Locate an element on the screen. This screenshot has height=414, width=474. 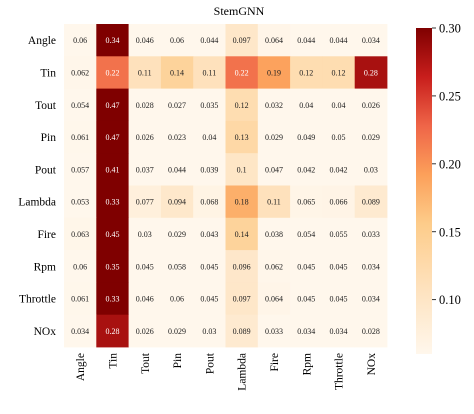
heatmap-cell-label: 0.064 is located at coordinates (274, 40).